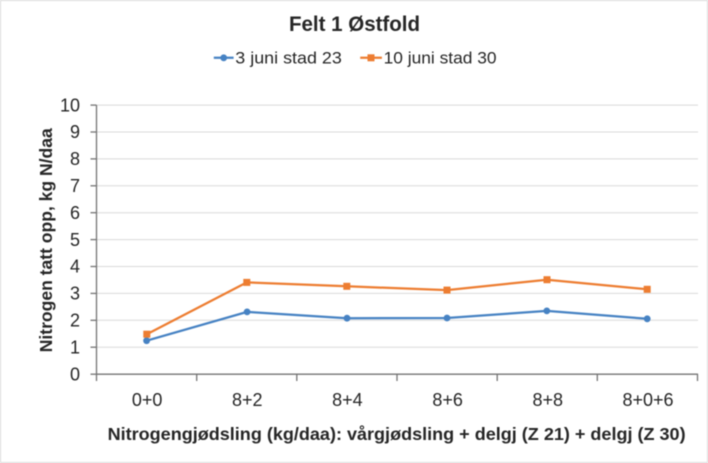  I want to click on svg-text: 8+6, so click(447, 400).